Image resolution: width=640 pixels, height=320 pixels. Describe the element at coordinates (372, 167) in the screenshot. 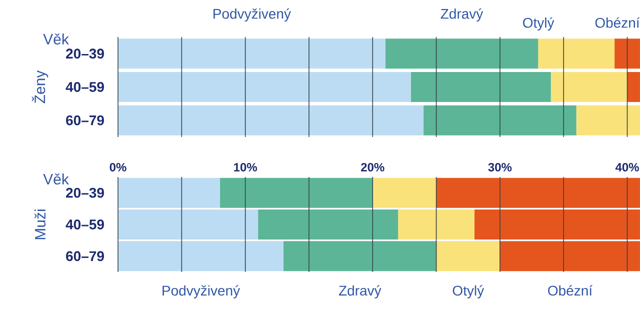

I see `x-tick-label: 20%` at that location.